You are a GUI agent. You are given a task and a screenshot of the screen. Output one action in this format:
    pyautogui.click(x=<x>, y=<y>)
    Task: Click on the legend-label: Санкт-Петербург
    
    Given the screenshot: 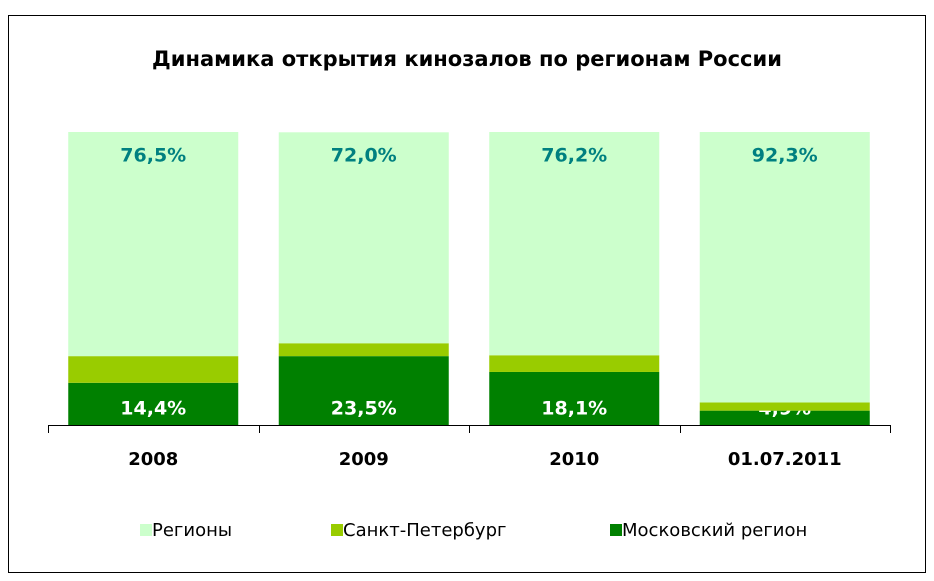 What is the action you would take?
    pyautogui.click(x=424, y=530)
    